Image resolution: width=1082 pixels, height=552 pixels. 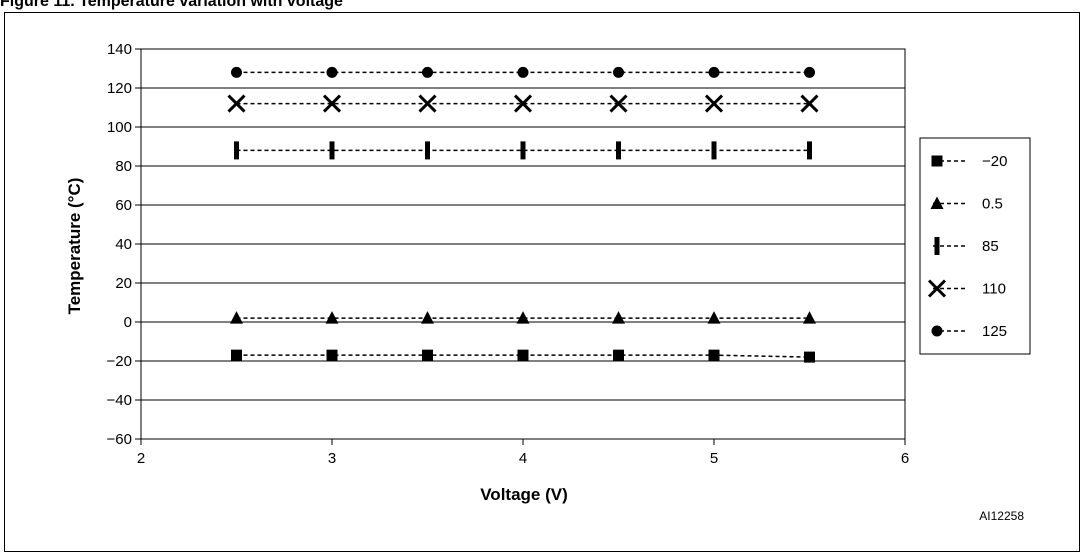 What do you see at coordinates (141, 458) in the screenshot?
I see `x-tick-label: 2` at bounding box center [141, 458].